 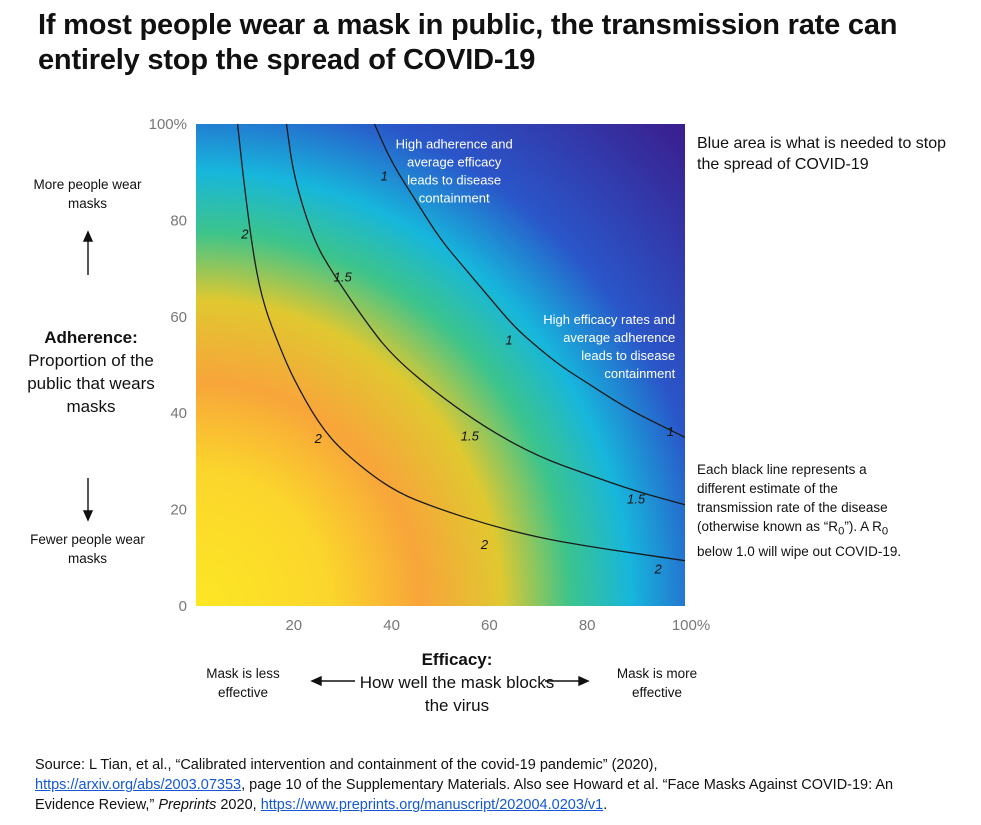 What do you see at coordinates (88, 500) in the screenshot?
I see `y-down-arrow-icon` at bounding box center [88, 500].